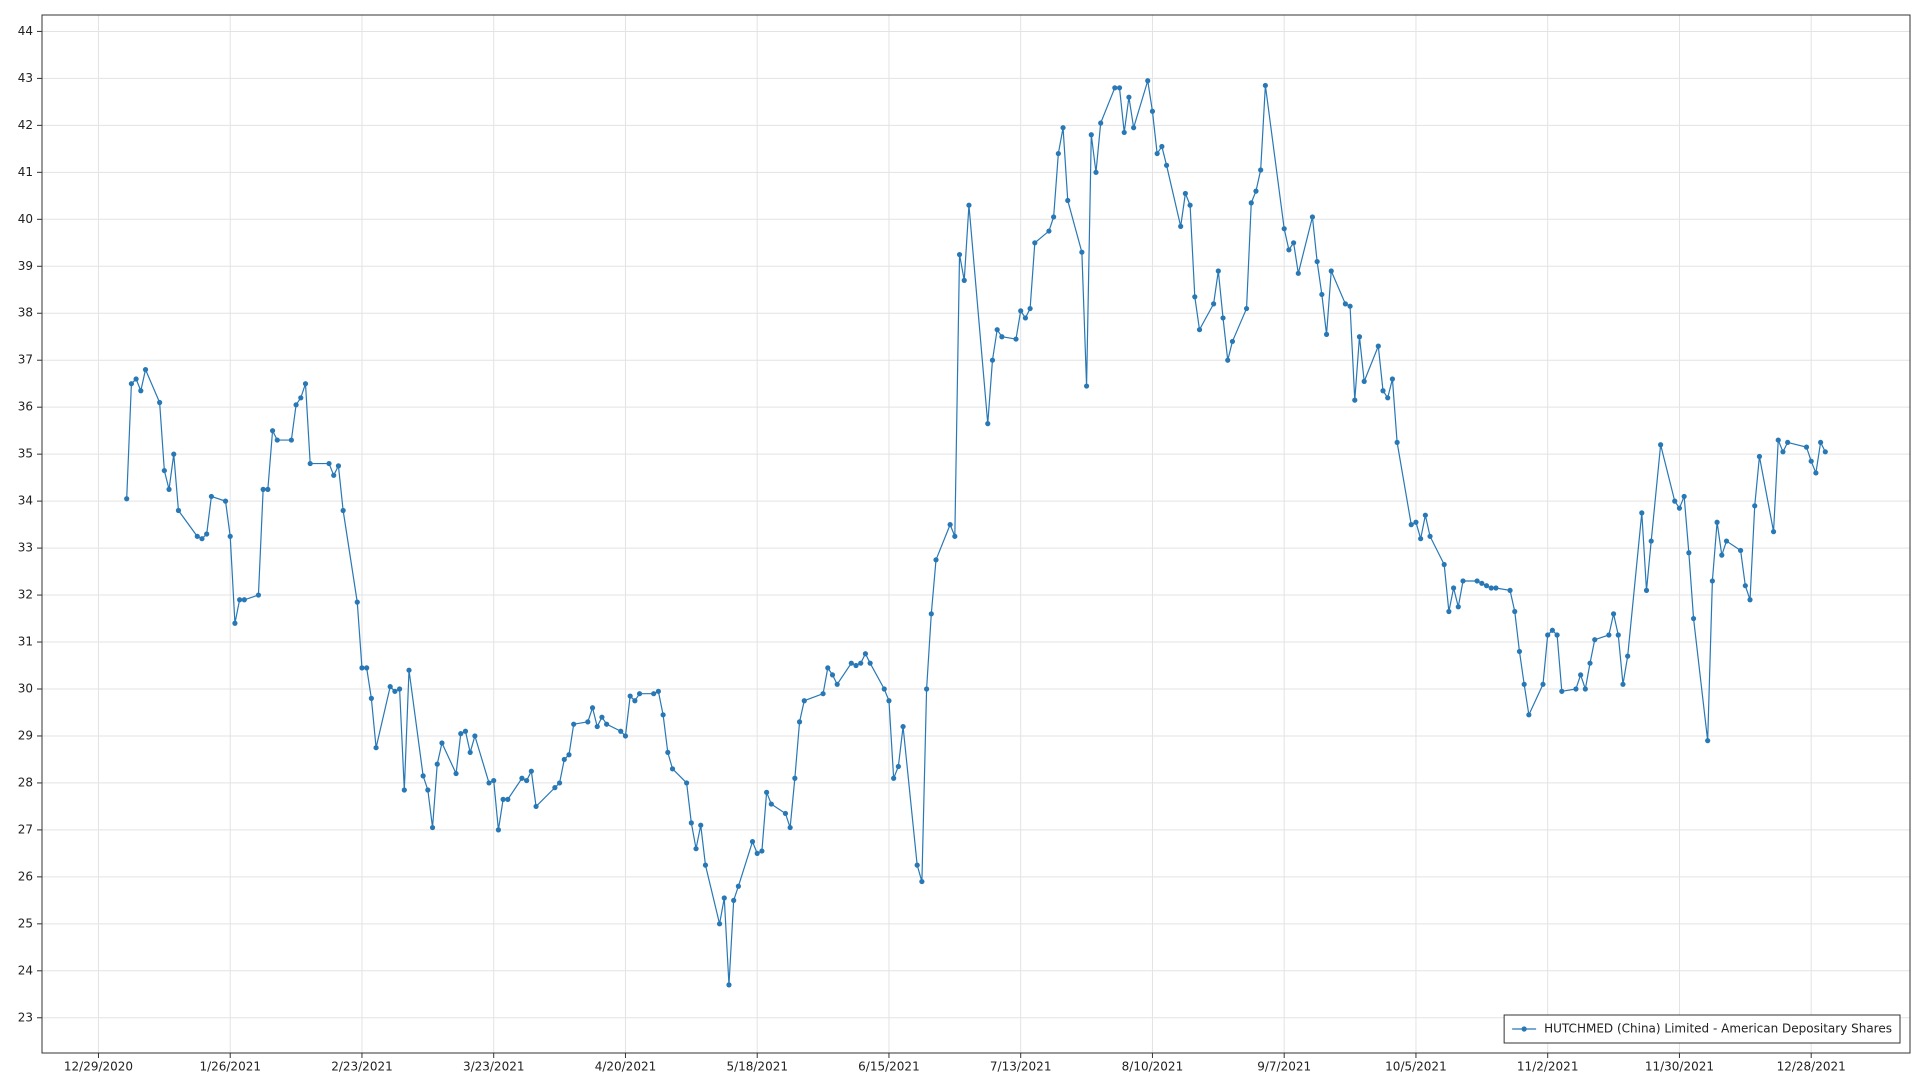 The image size is (1920, 1080). Describe the element at coordinates (25, 360) in the screenshot. I see `y-tick-label: 37` at that location.